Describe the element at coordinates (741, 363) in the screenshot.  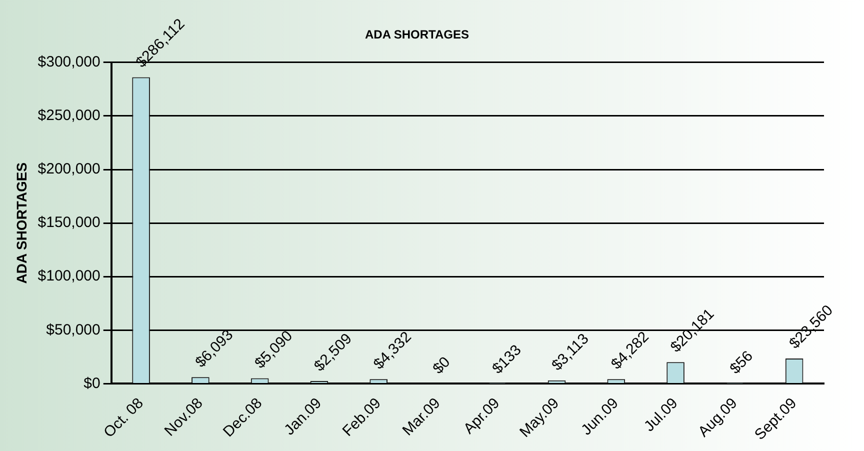
I see `data-label: $56` at that location.